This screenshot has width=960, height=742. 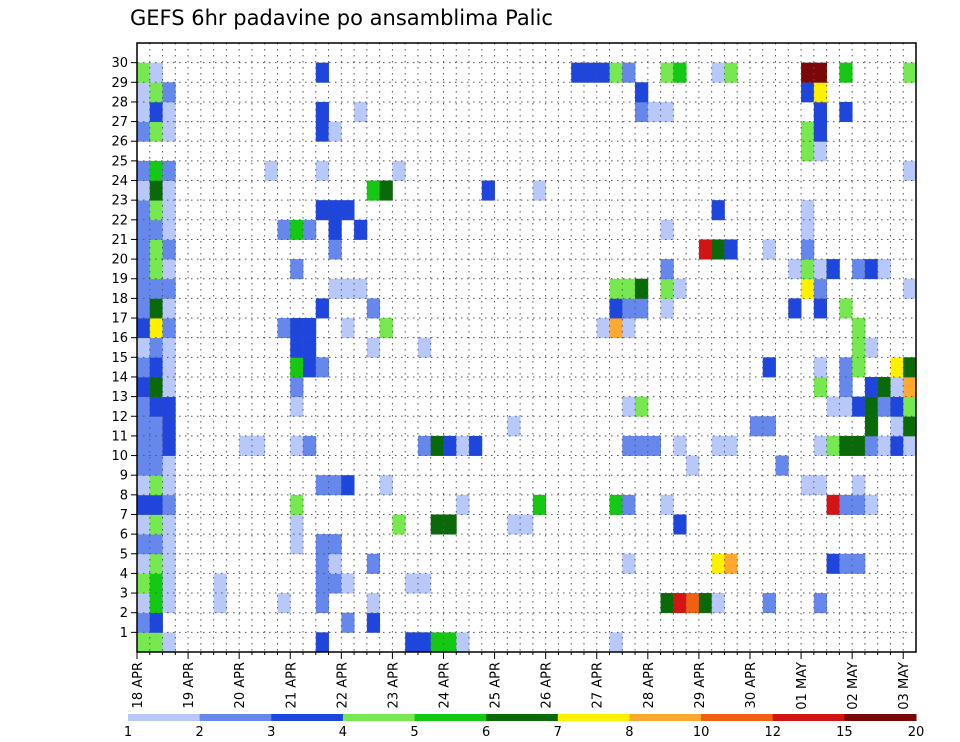 I want to click on y-tick-label: 29, so click(x=119, y=83).